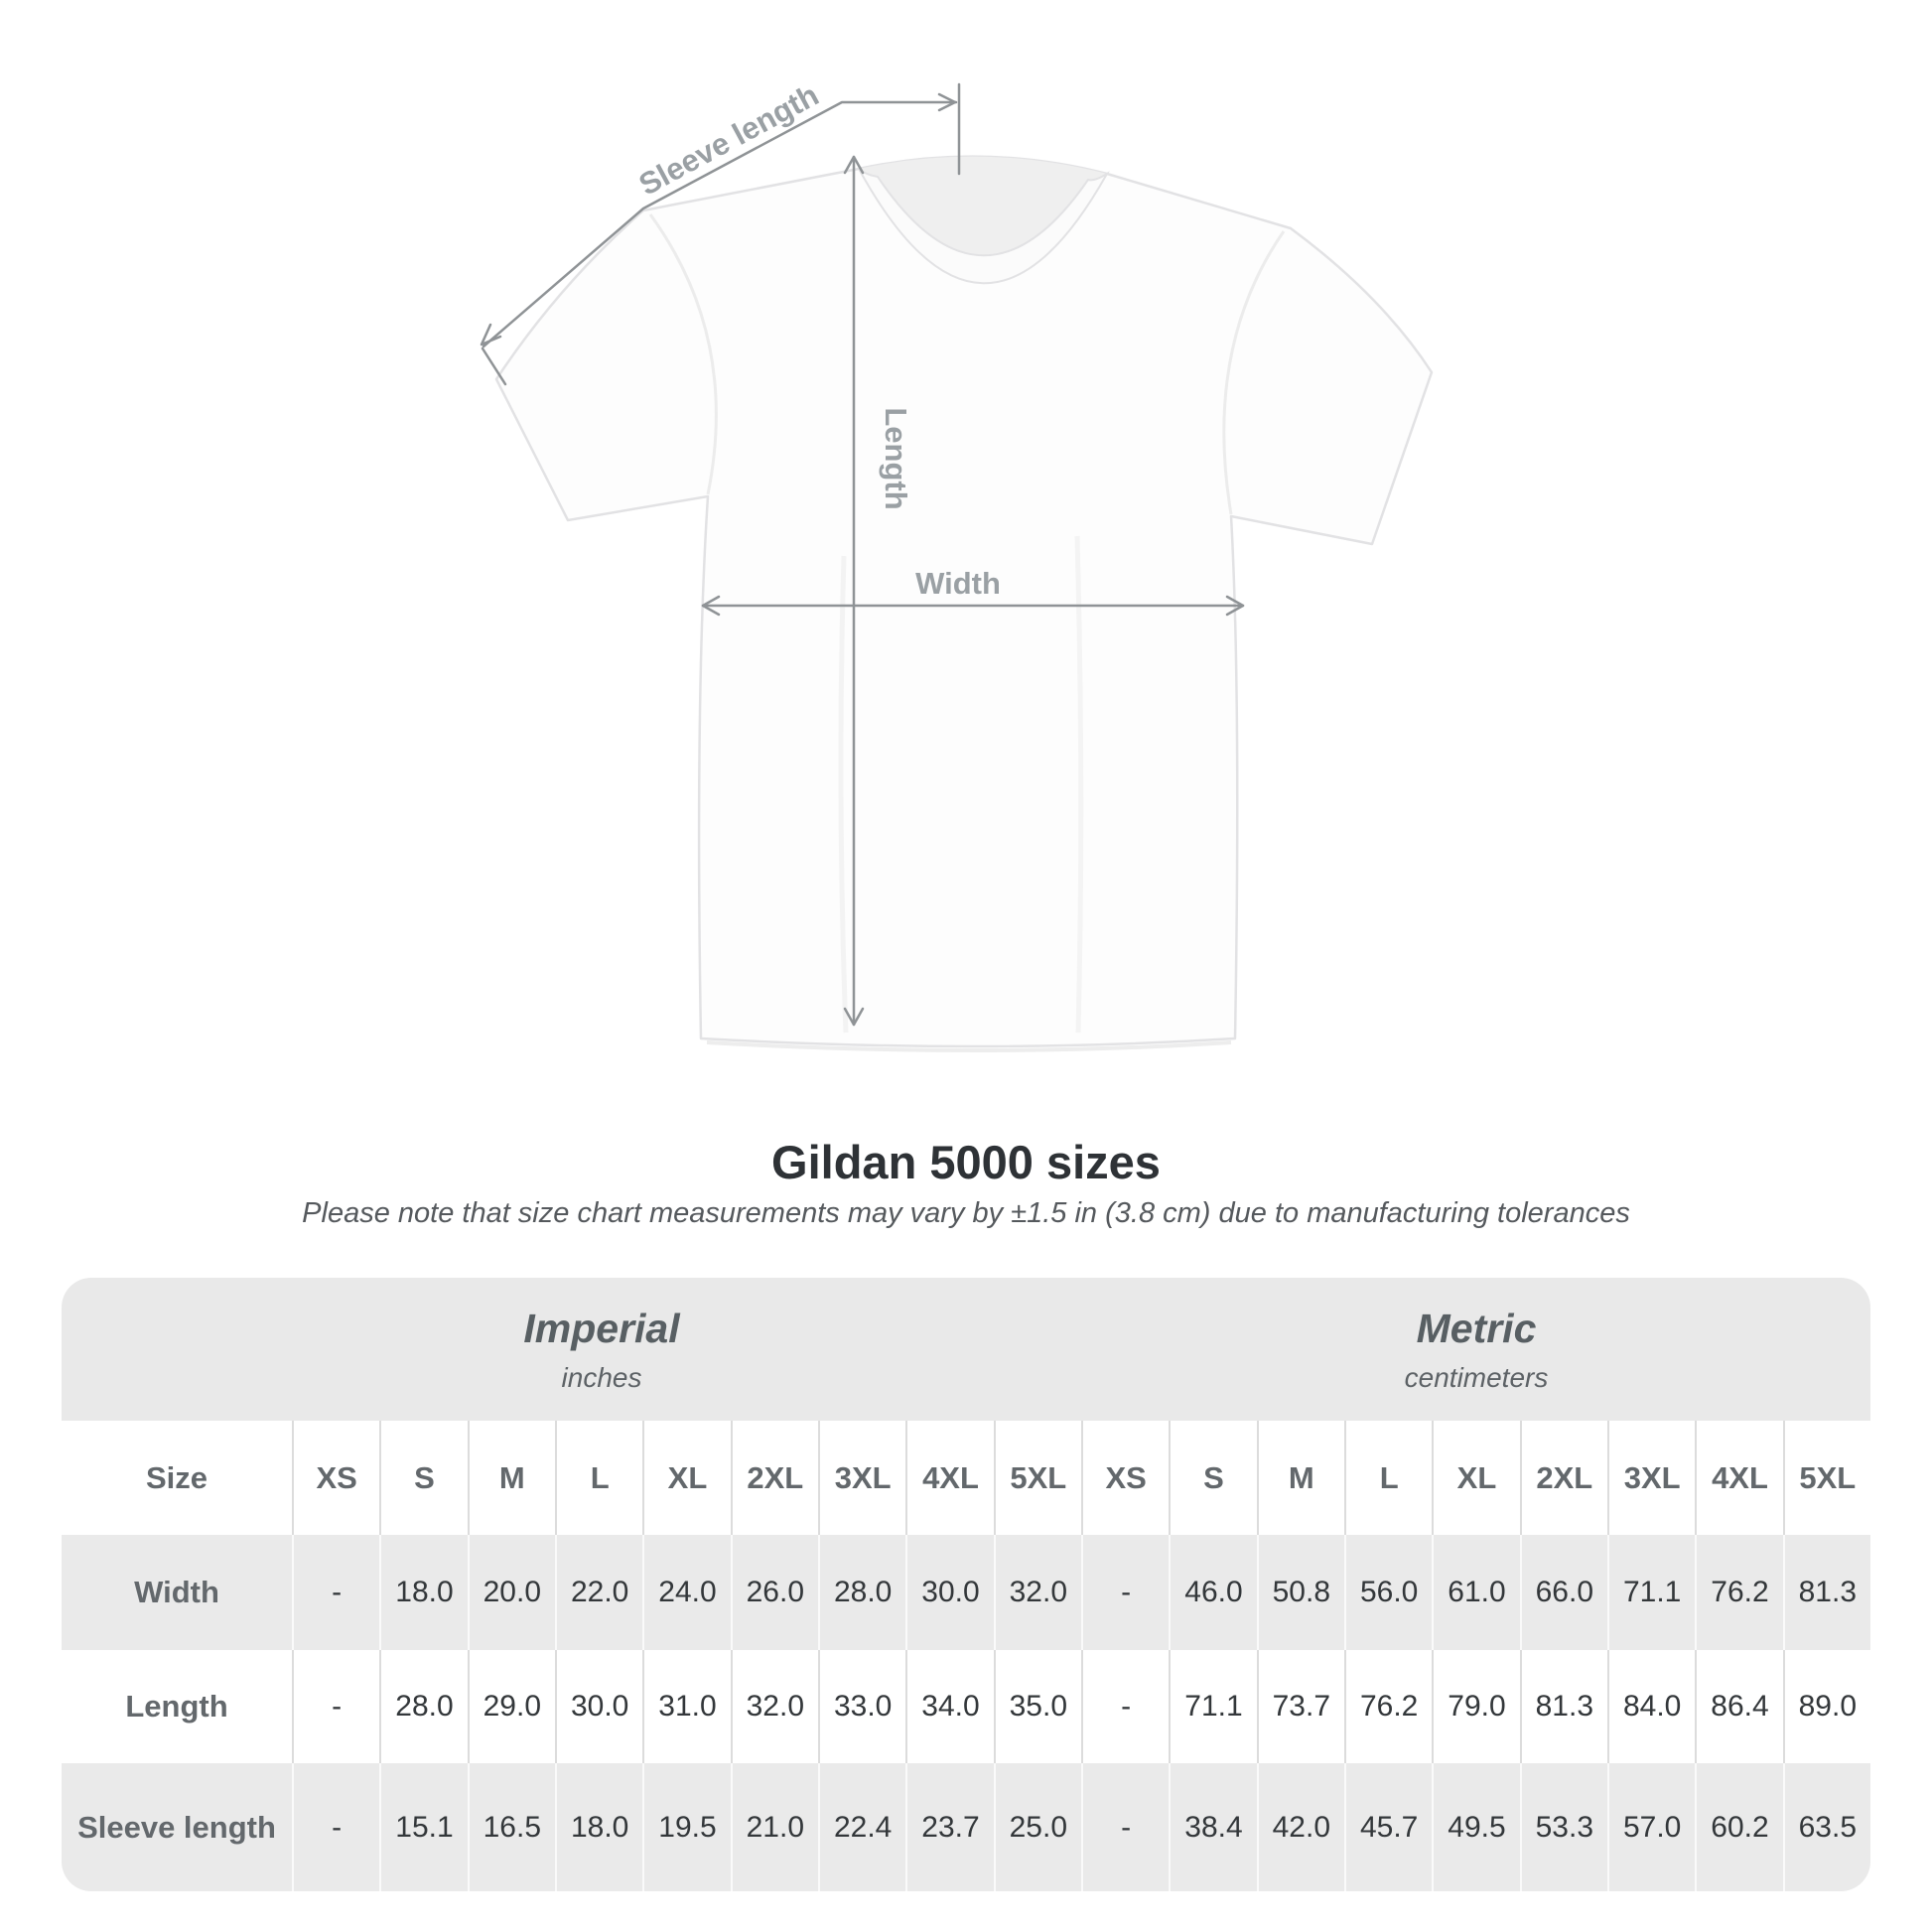 This screenshot has height=1932, width=1932. What do you see at coordinates (896, 458) in the screenshot?
I see `length-label: Length` at bounding box center [896, 458].